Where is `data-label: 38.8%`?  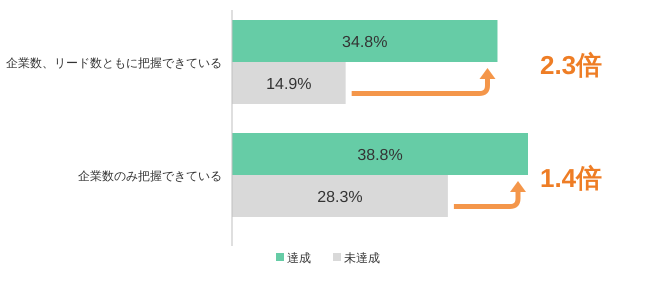
data-label: 38.8% is located at coordinates (380, 155).